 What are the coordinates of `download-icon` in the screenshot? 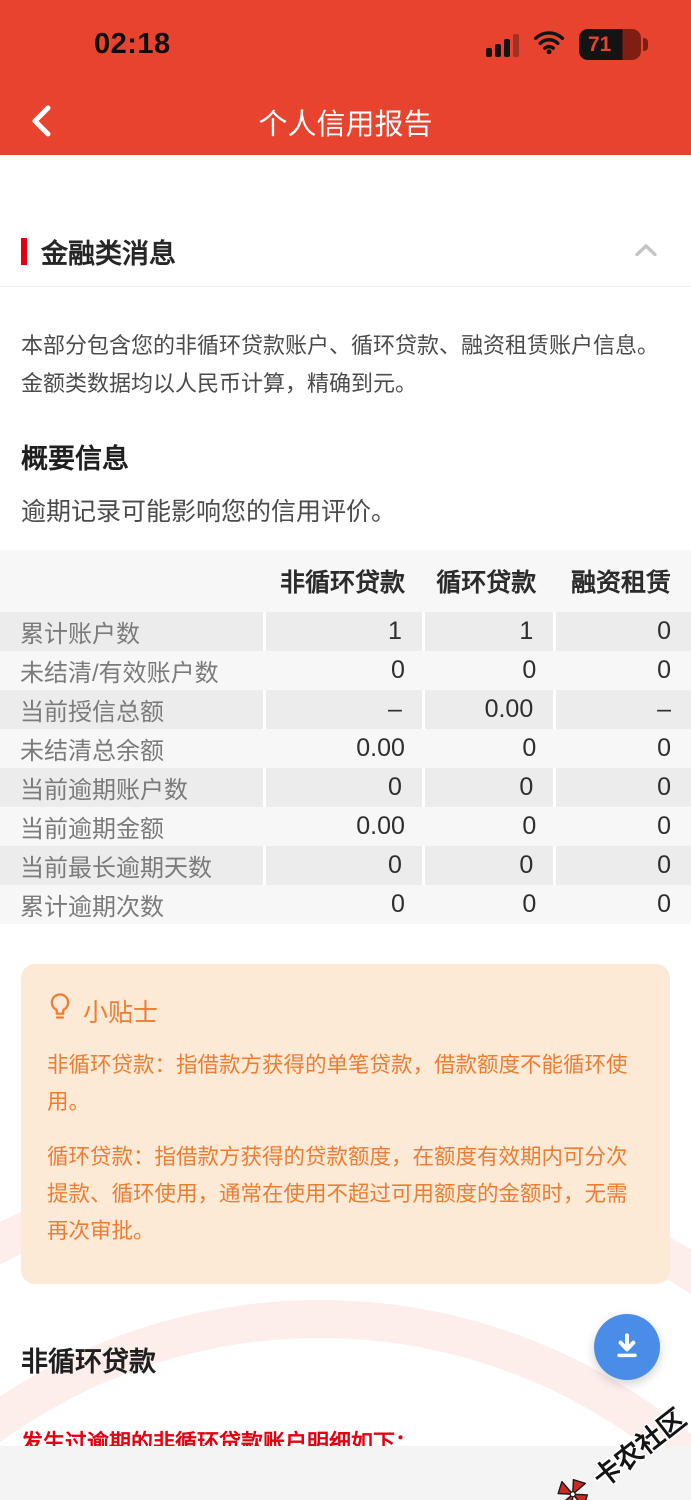 It's located at (627, 1347).